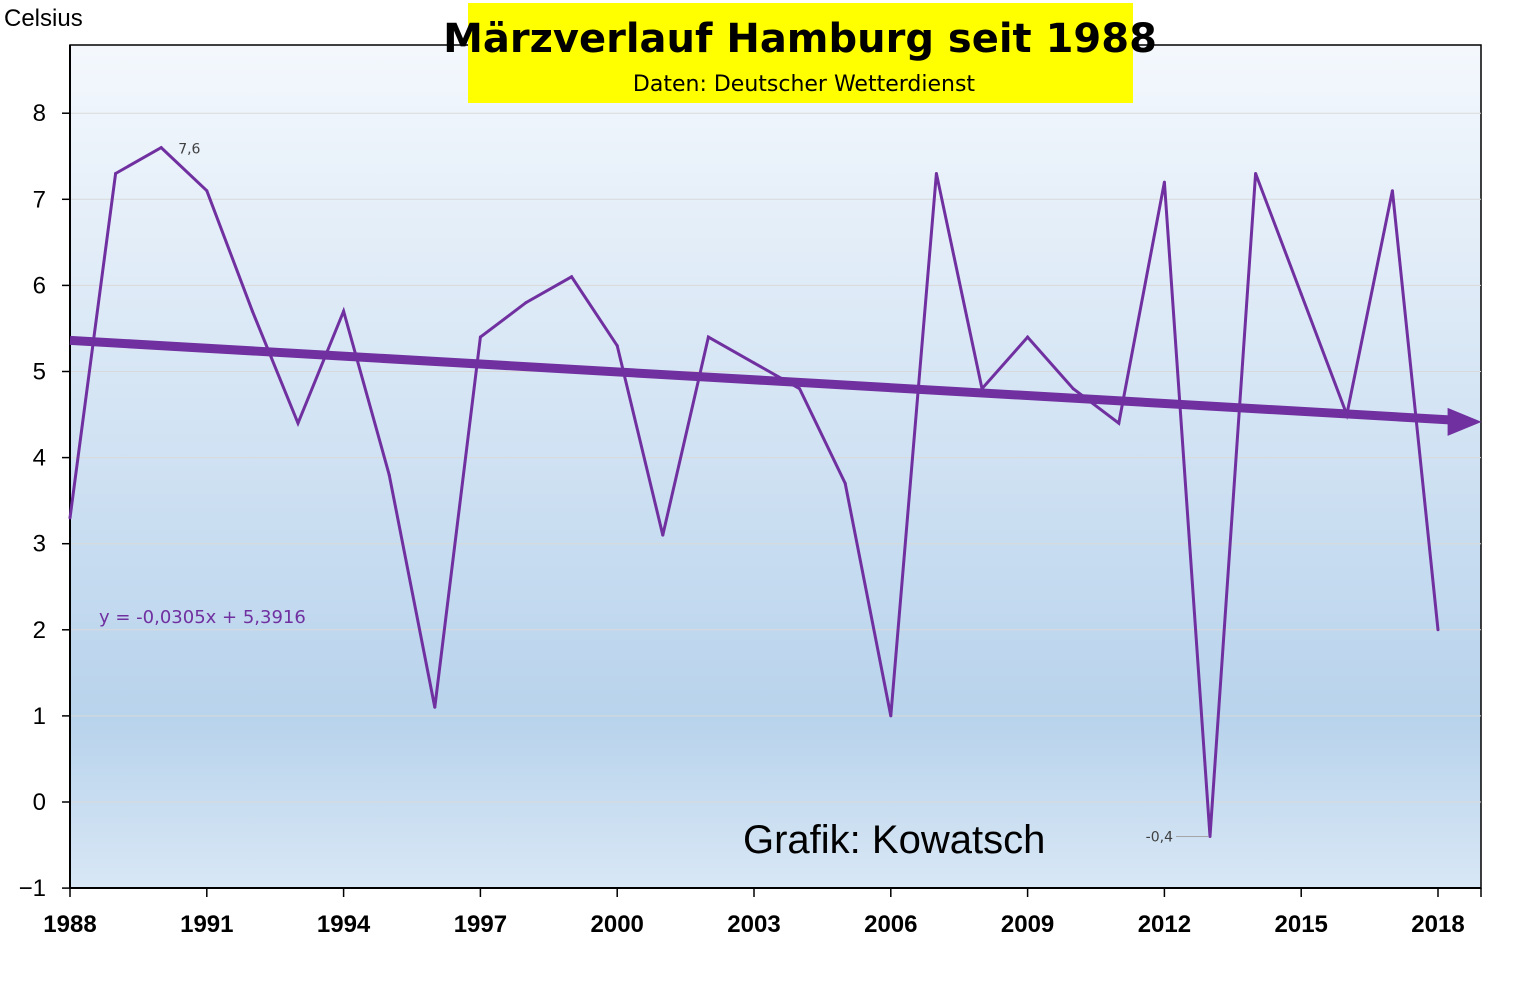 The image size is (1527, 988). Describe the element at coordinates (189, 150) in the screenshot. I see `data-label-max: 7,6` at that location.